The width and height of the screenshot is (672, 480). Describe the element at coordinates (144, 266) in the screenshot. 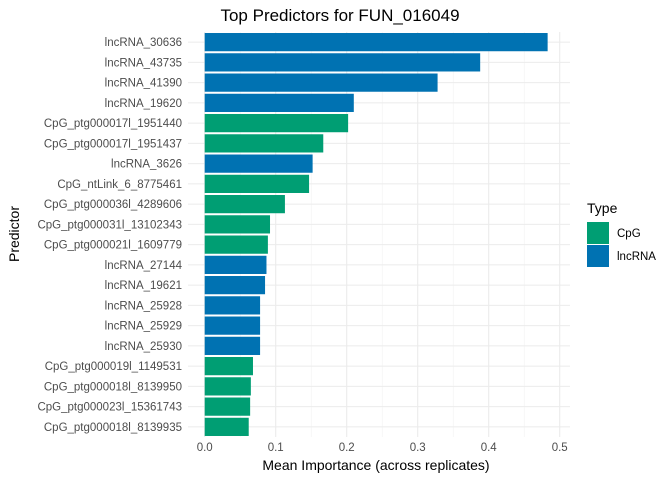

I see `y-tick-label: lncRNA_27144` at that location.